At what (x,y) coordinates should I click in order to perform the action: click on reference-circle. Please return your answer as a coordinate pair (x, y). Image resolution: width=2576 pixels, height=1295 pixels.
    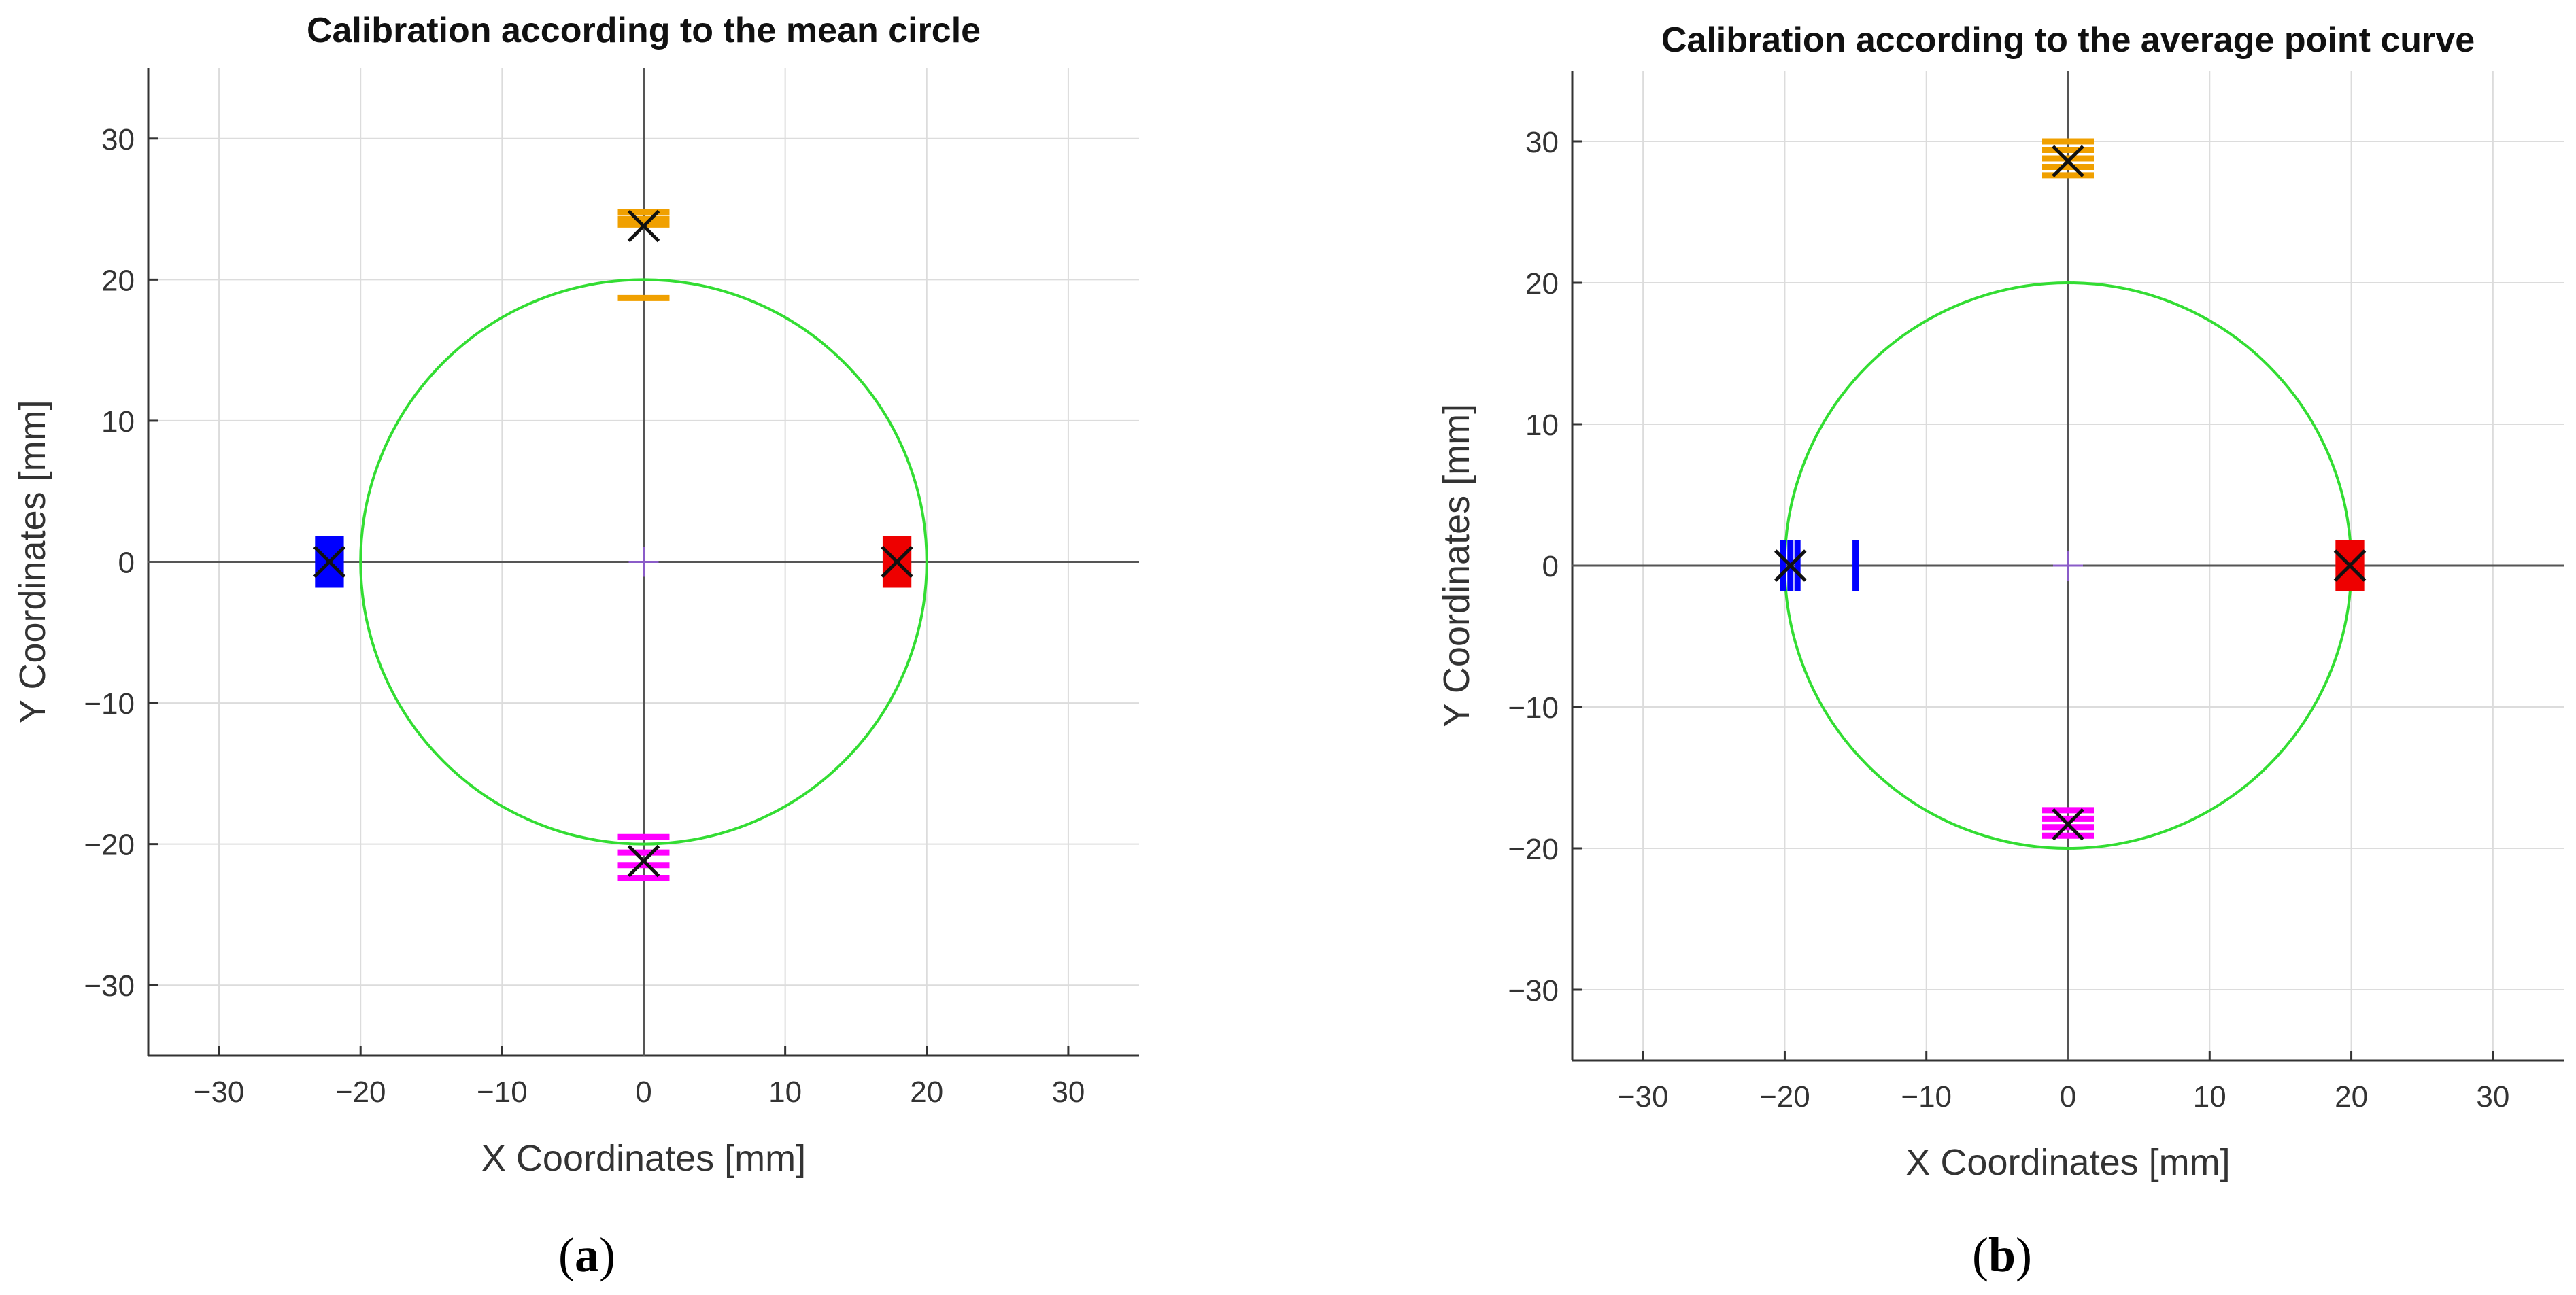
    Looking at the image, I should click on (643, 562).